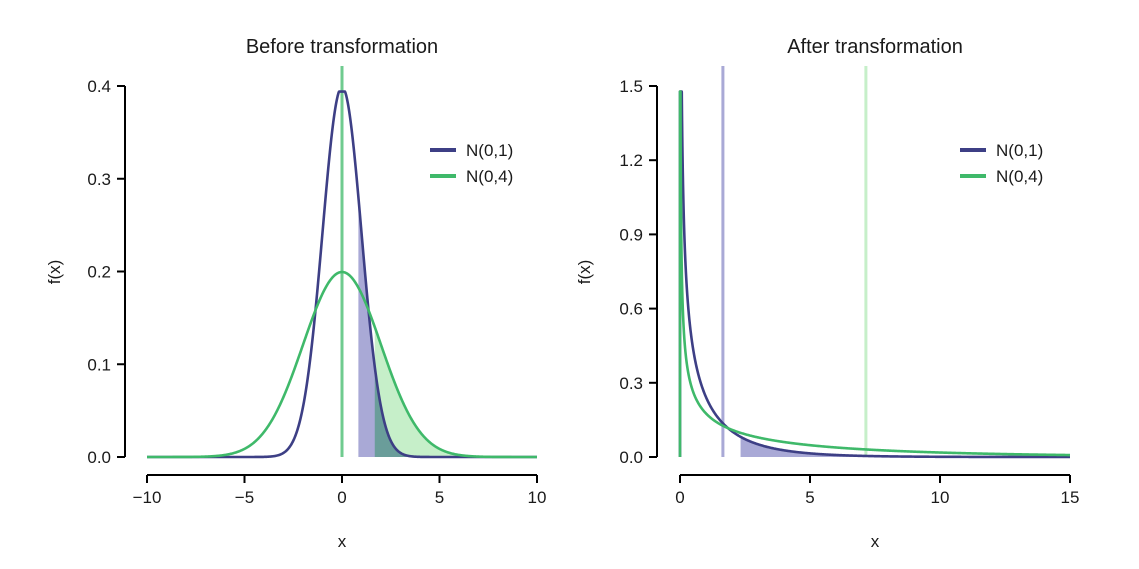  What do you see at coordinates (342, 47) in the screenshot?
I see `chart-title: Before transformation` at bounding box center [342, 47].